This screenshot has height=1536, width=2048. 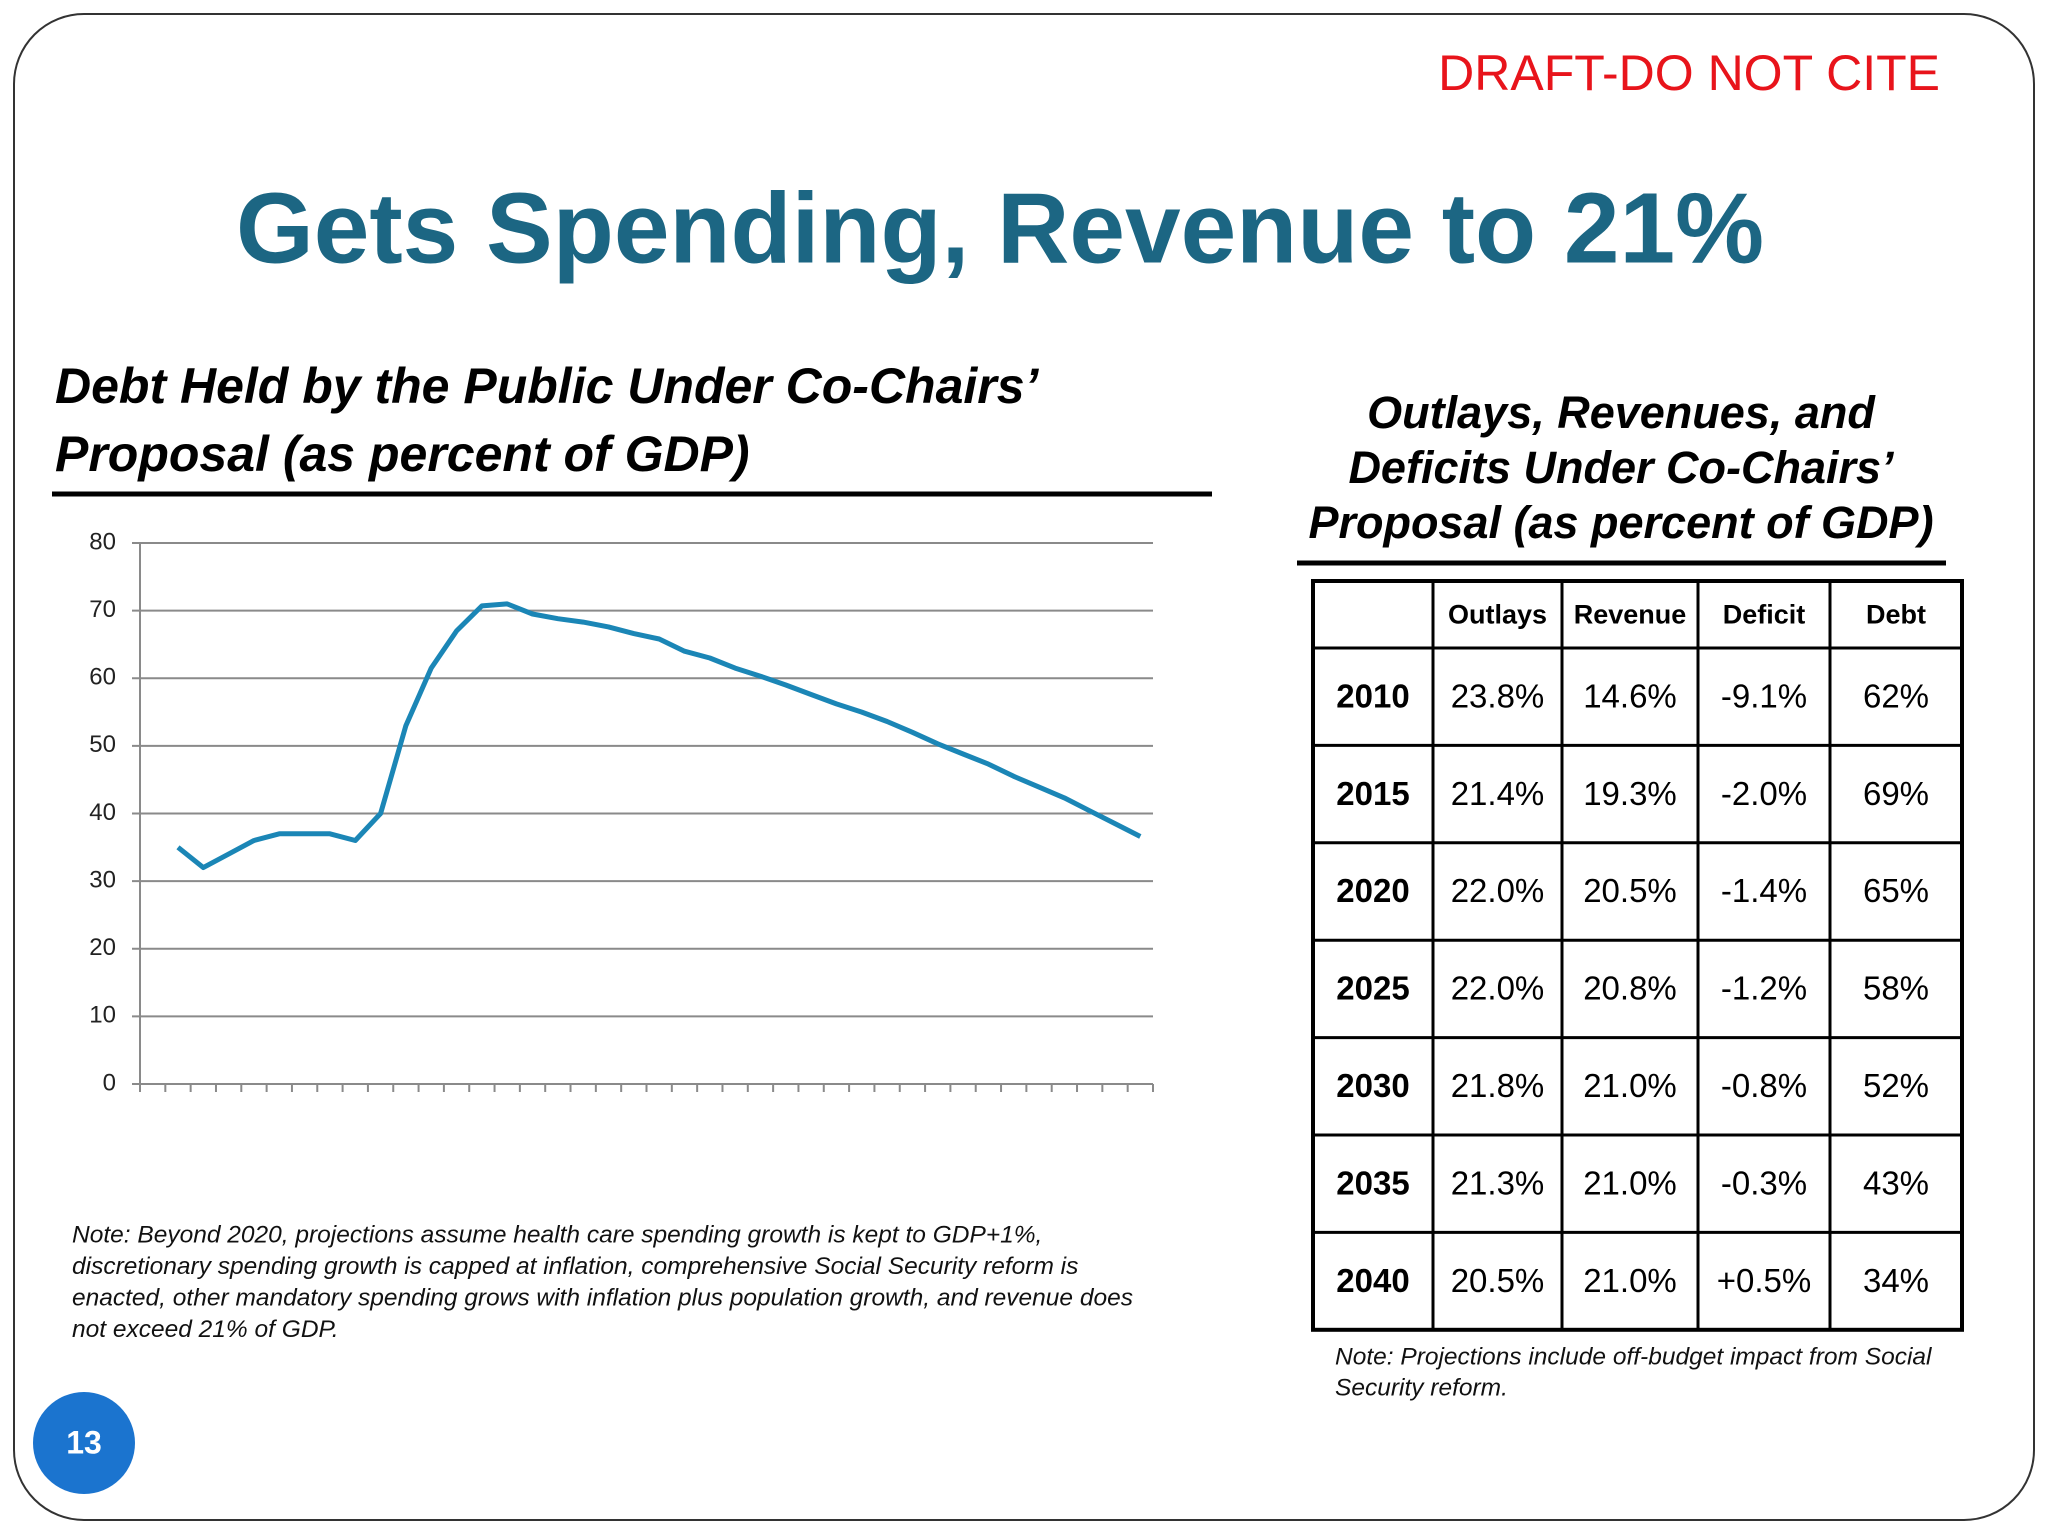 What do you see at coordinates (1630, 615) in the screenshot?
I see `table-header: Revenue` at bounding box center [1630, 615].